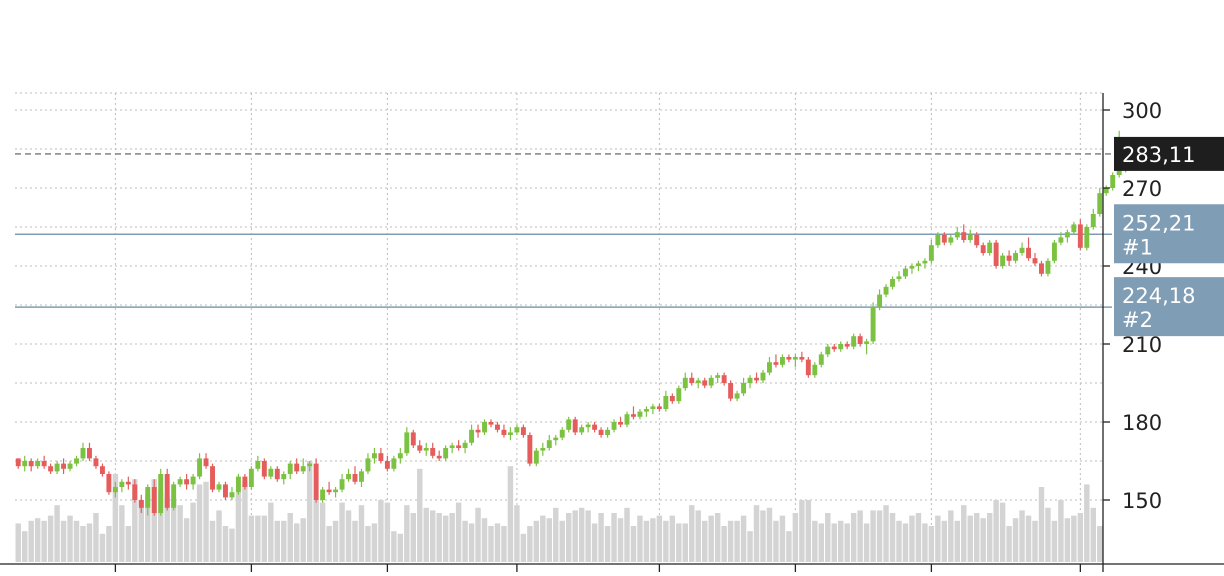  What do you see at coordinates (1169, 234) in the screenshot?
I see `price-line-tag` at bounding box center [1169, 234].